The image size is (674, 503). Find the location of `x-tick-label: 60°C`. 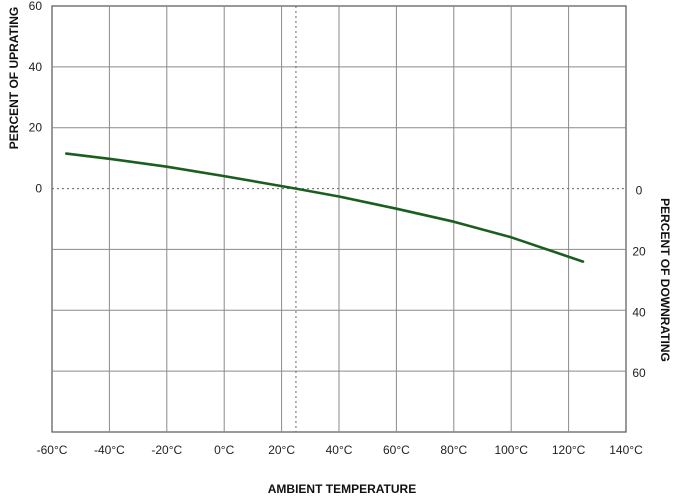

x-tick-label: 60°C is located at coordinates (396, 450).